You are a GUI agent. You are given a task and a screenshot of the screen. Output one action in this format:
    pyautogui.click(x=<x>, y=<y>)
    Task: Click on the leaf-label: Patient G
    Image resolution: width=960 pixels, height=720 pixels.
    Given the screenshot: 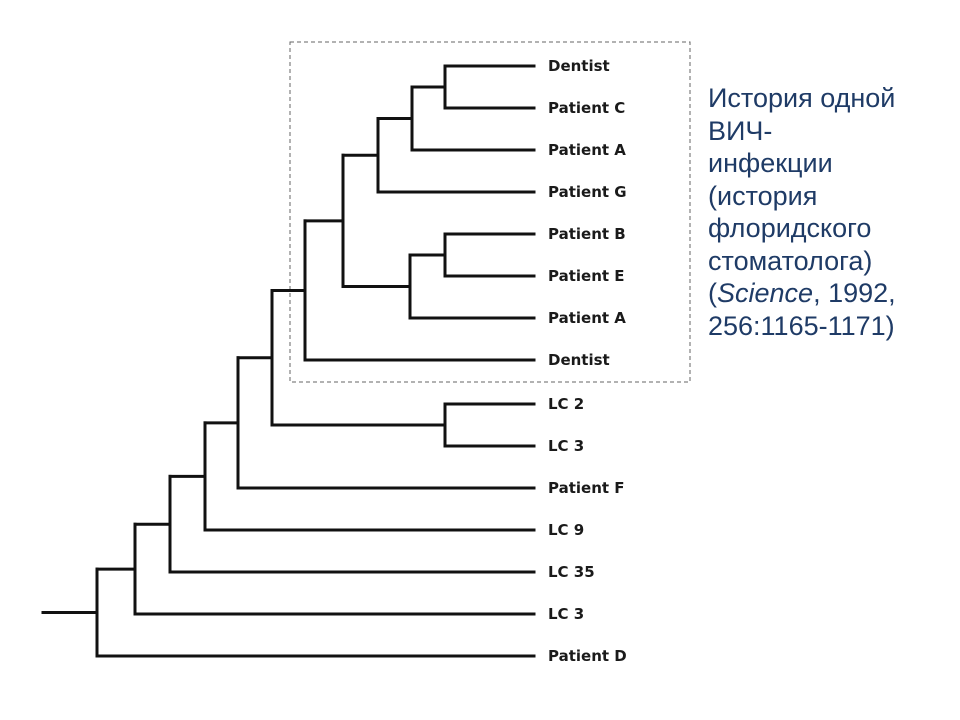 What is the action you would take?
    pyautogui.click(x=587, y=192)
    